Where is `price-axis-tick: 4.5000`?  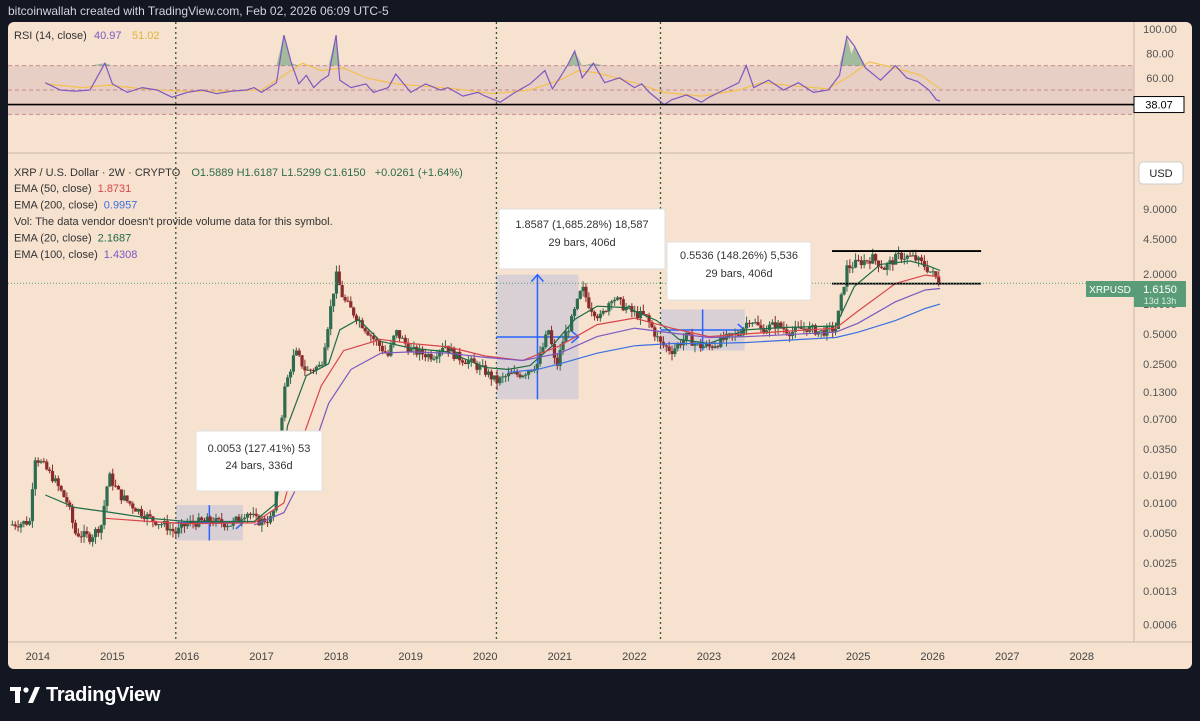 price-axis-tick: 4.5000 is located at coordinates (1160, 240).